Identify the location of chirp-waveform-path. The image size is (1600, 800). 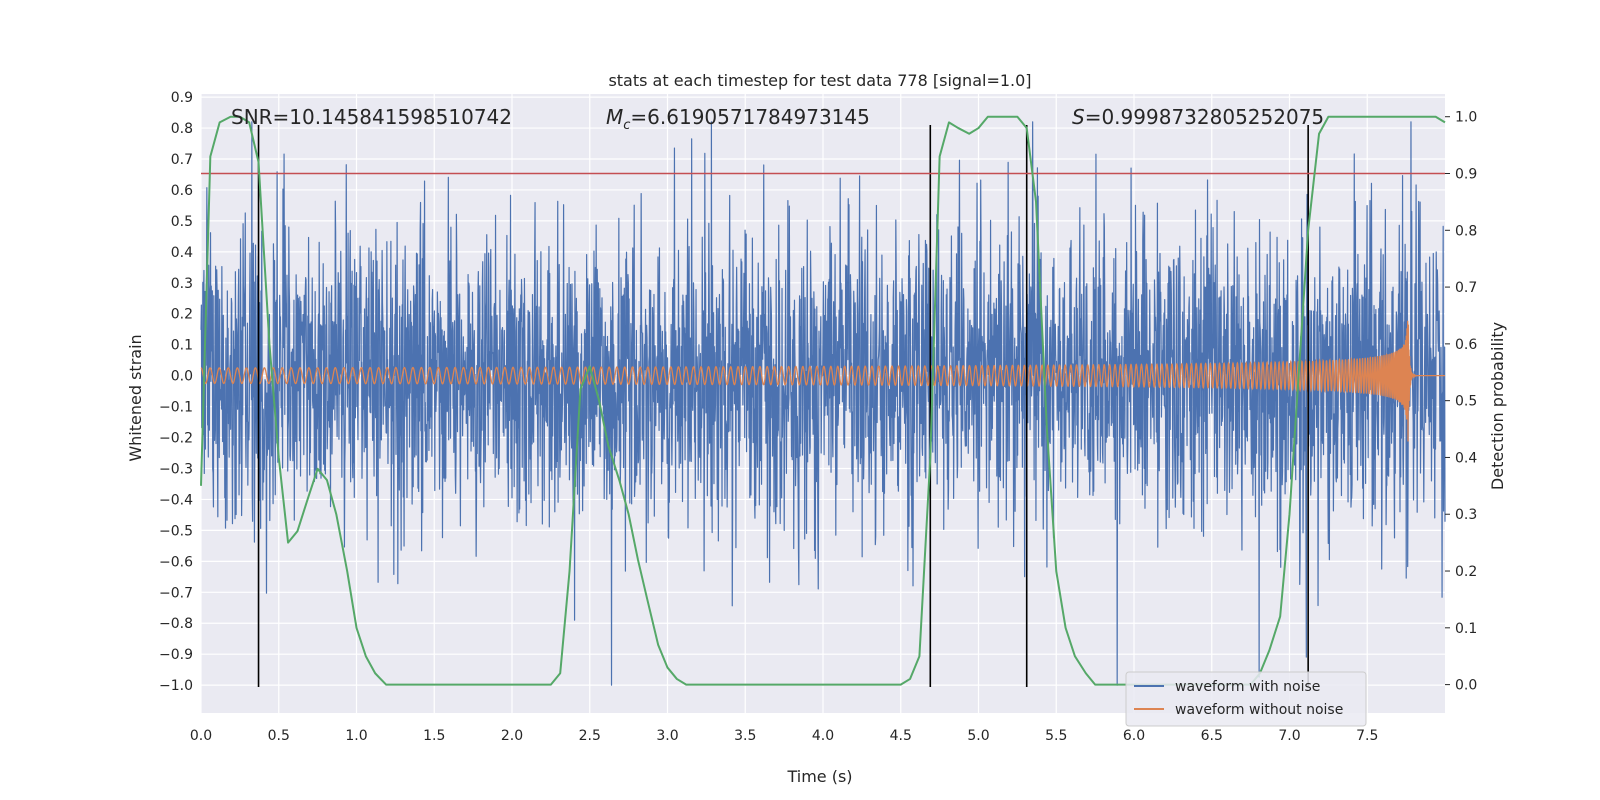
(823, 381).